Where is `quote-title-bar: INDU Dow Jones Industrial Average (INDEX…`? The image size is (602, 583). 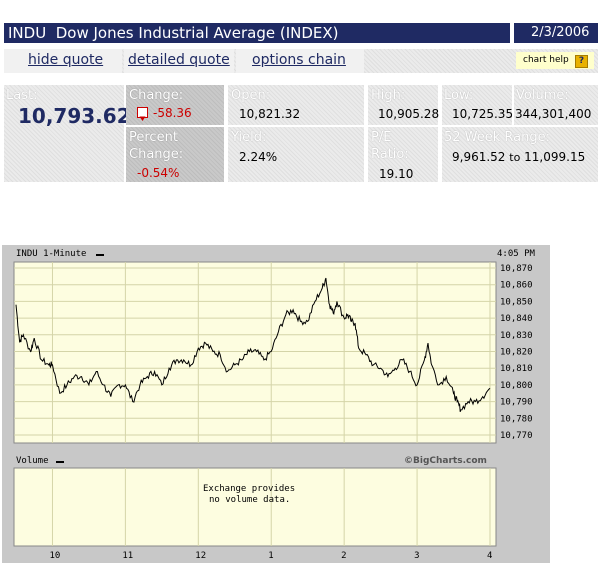 quote-title-bar: INDU Dow Jones Industrial Average (INDEX… is located at coordinates (257, 33).